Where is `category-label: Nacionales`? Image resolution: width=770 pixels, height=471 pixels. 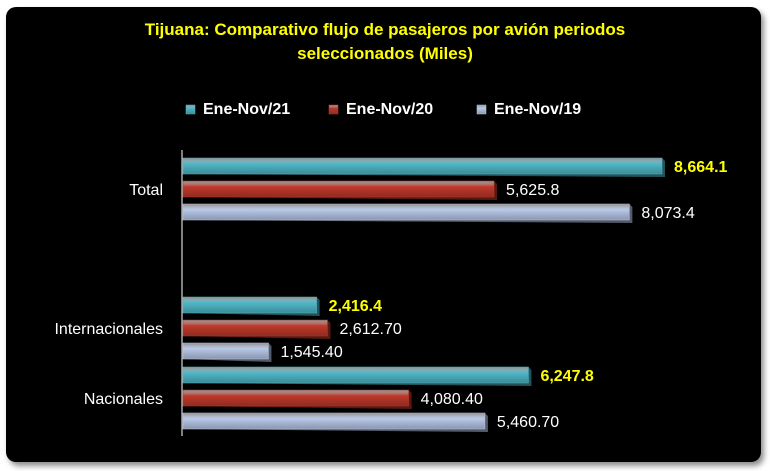
category-label: Nacionales is located at coordinates (123, 399).